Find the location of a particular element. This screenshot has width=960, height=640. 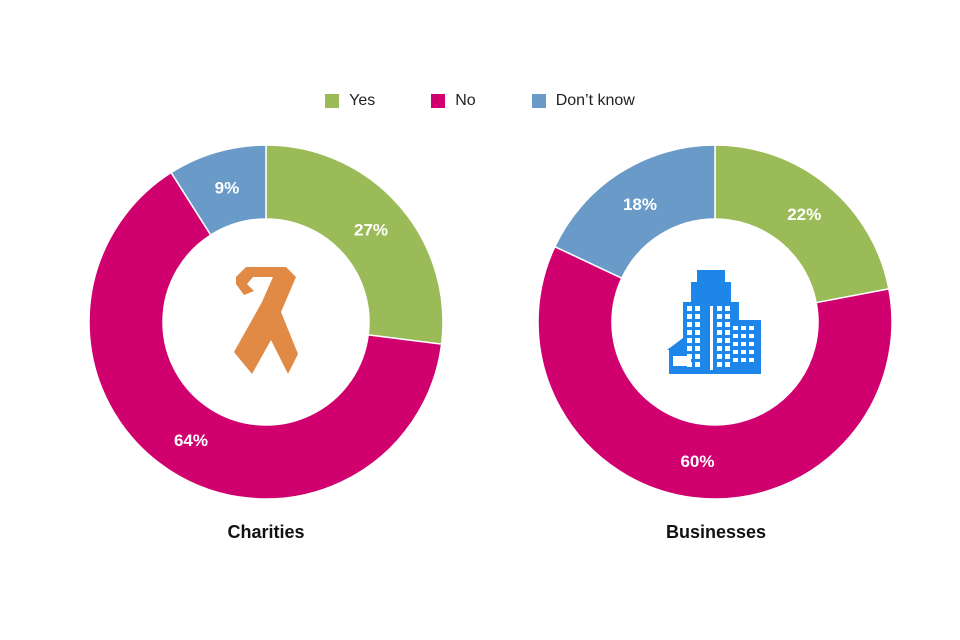

legend-item-no: No is located at coordinates (453, 101).